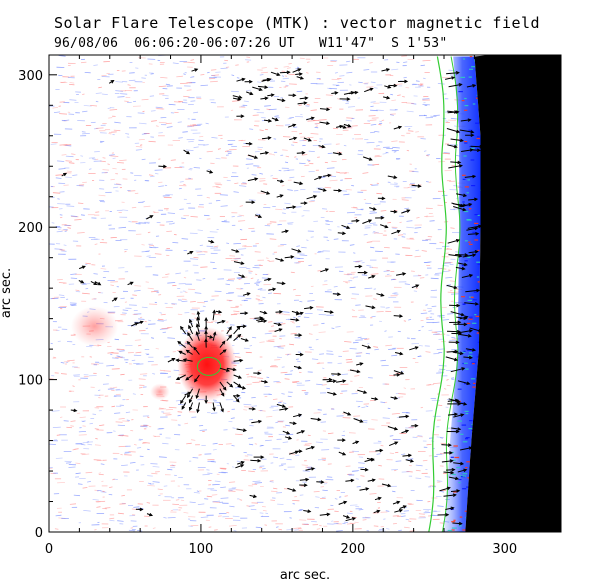  What do you see at coordinates (201, 549) in the screenshot?
I see `x-tick-label: 100` at bounding box center [201, 549].